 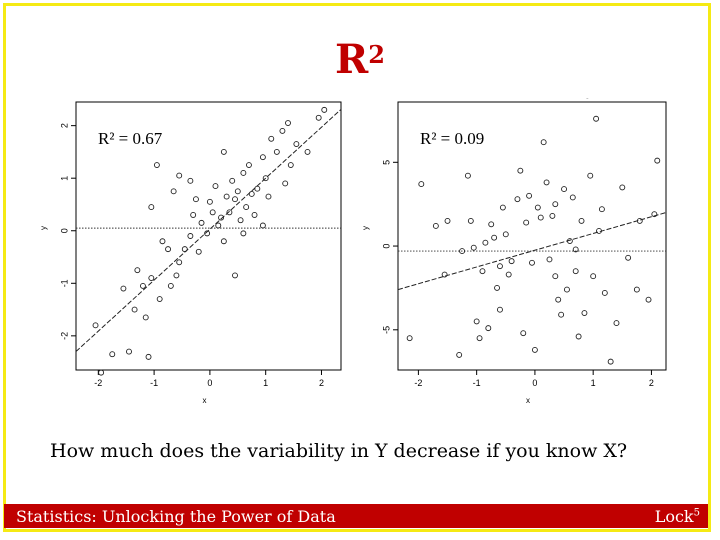 What do you see at coordinates (386, 162) in the screenshot?
I see `chart-1-y-tick-label-2: 5` at bounding box center [386, 162].